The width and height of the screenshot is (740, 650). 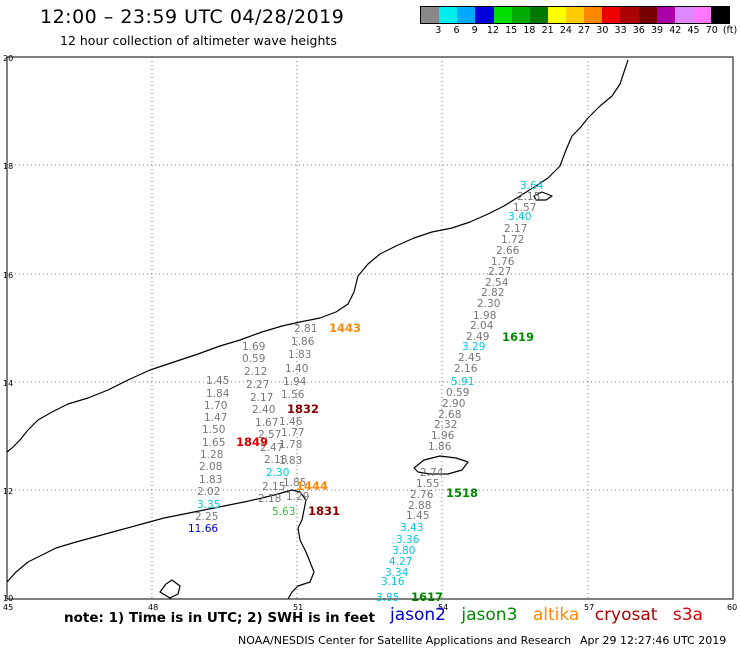 What do you see at coordinates (153, 607) in the screenshot?
I see `lon-tick: 48` at bounding box center [153, 607].